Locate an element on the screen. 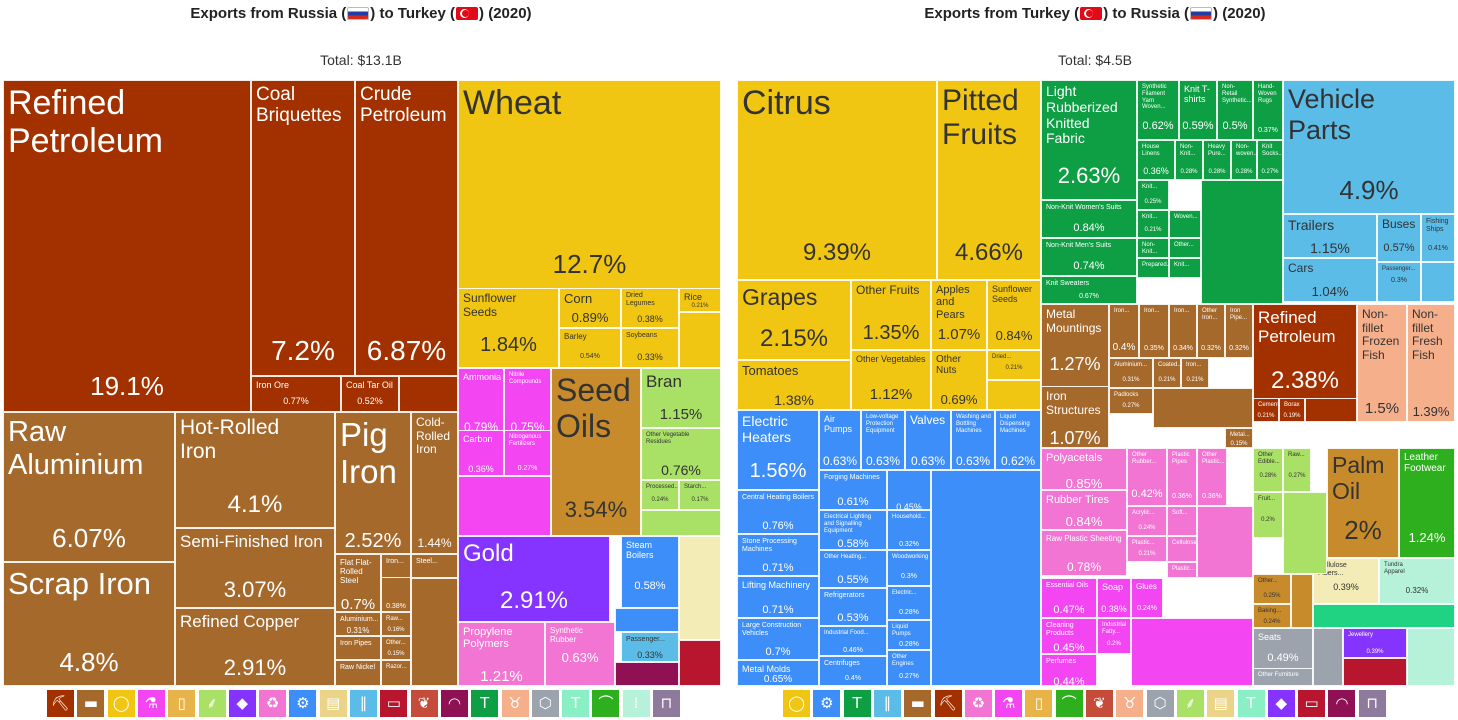 The width and height of the screenshot is (1458, 720). right-tile-electric-78: Electric... 0.28% is located at coordinates (909, 603).